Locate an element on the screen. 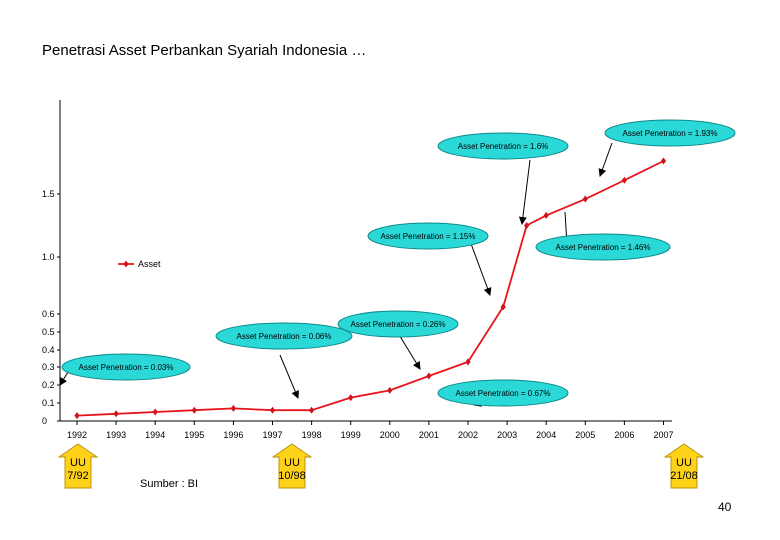  x-tick-label: 1992 is located at coordinates (77, 435).